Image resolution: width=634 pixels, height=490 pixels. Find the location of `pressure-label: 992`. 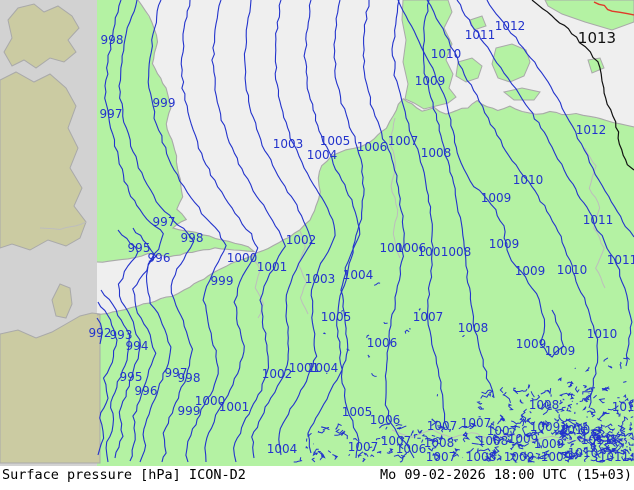

pressure-label: 992 is located at coordinates (100, 333).